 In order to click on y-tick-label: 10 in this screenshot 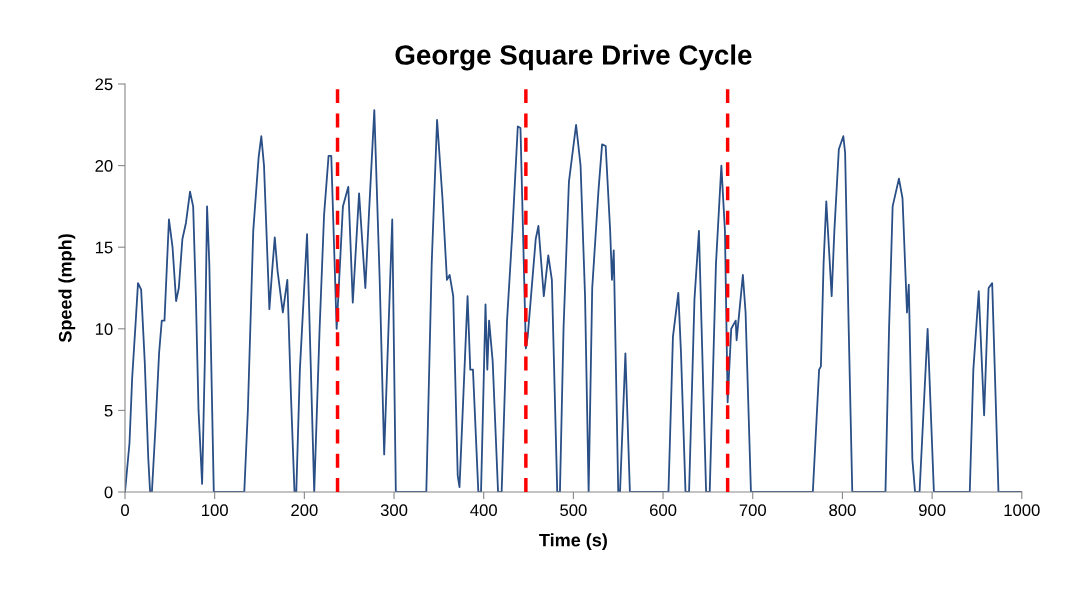, I will do `click(104, 329)`.